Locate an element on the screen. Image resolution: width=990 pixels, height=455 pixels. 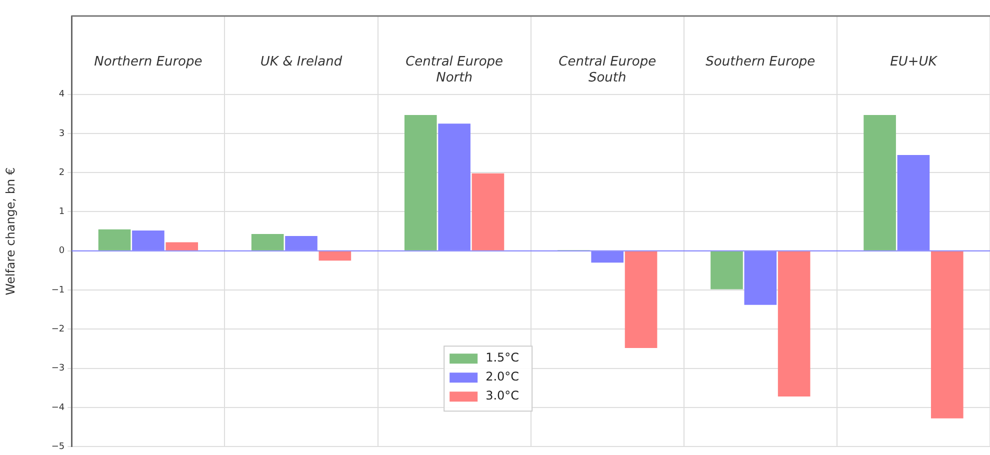
x-tick-label: UK & Ireland is located at coordinates (301, 62).